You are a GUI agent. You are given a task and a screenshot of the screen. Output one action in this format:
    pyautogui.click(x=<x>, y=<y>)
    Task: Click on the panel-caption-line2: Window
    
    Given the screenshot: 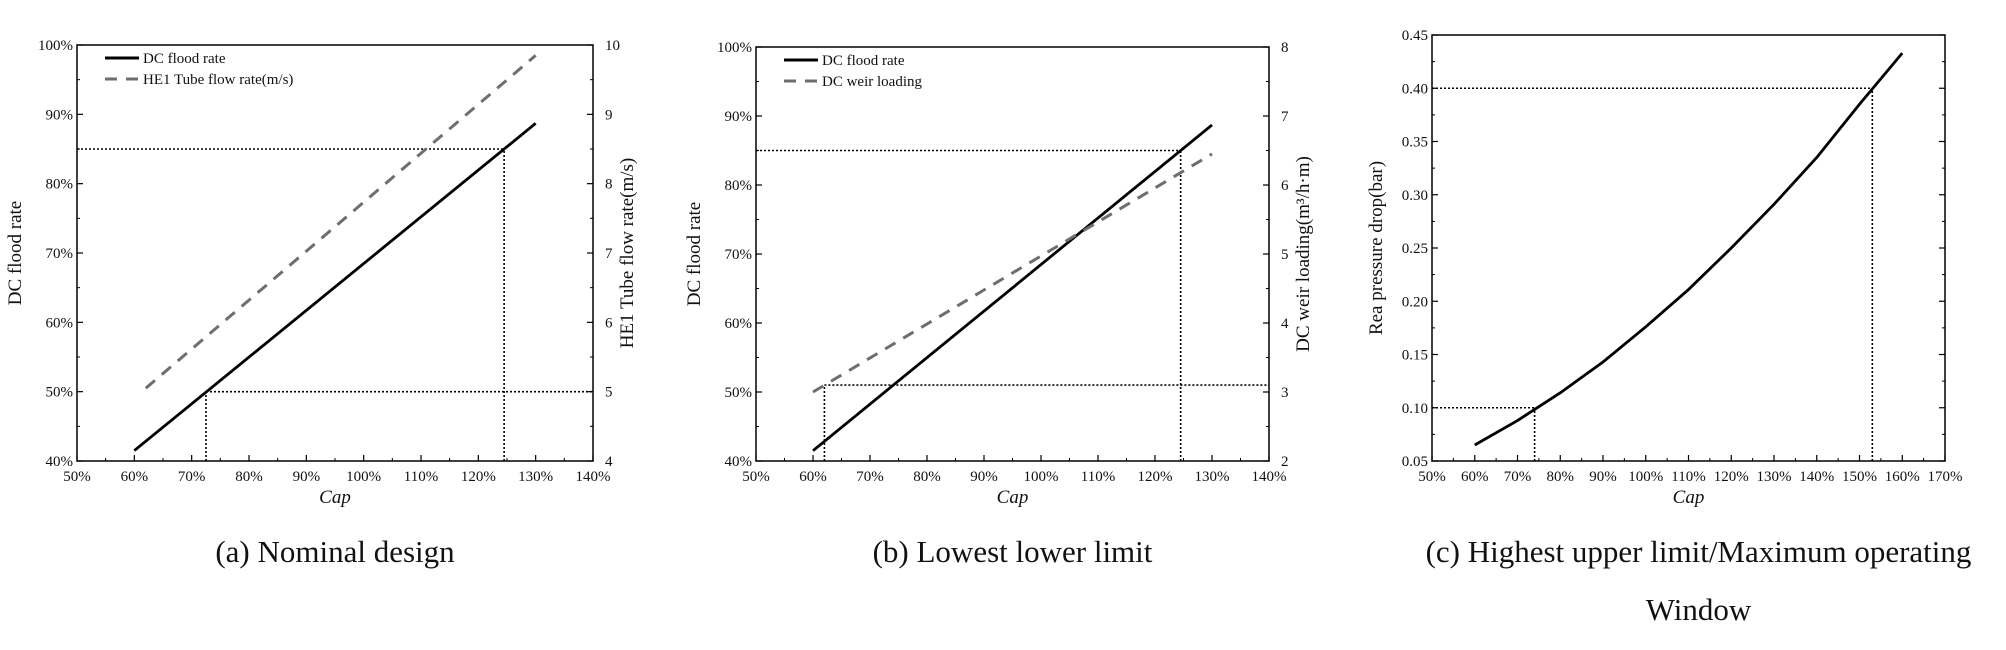 What is the action you would take?
    pyautogui.click(x=1699, y=609)
    